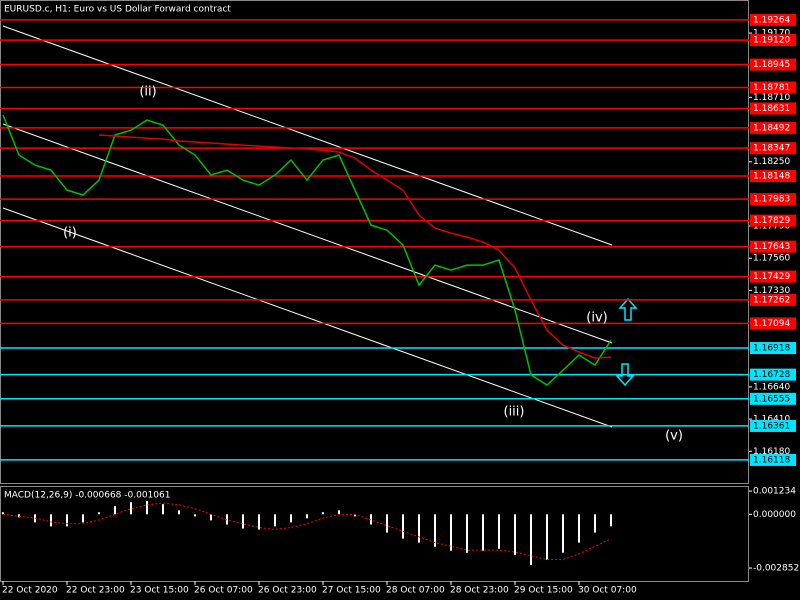  I want to click on level-label: 1.18631, so click(771, 109).